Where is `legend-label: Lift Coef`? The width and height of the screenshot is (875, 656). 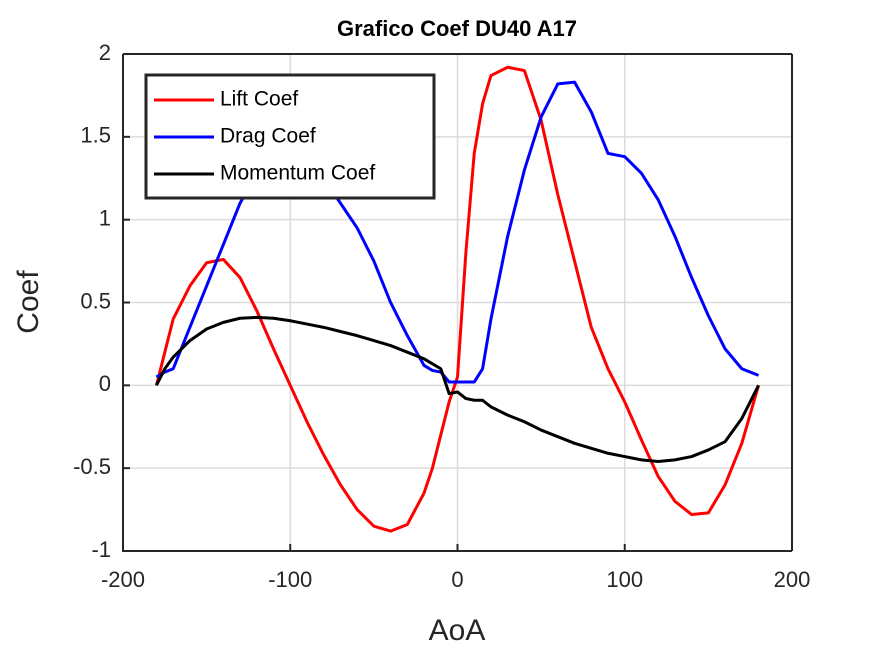 legend-label: Lift Coef is located at coordinates (259, 99).